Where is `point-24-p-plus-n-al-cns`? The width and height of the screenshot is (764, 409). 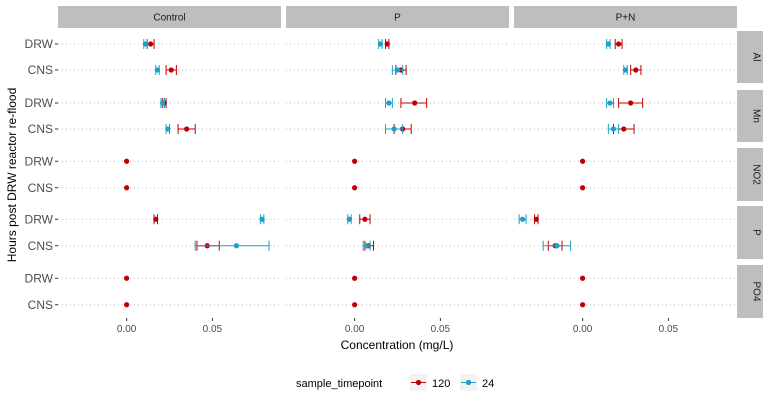
point-24-p-plus-n-al-cns is located at coordinates (625, 70).